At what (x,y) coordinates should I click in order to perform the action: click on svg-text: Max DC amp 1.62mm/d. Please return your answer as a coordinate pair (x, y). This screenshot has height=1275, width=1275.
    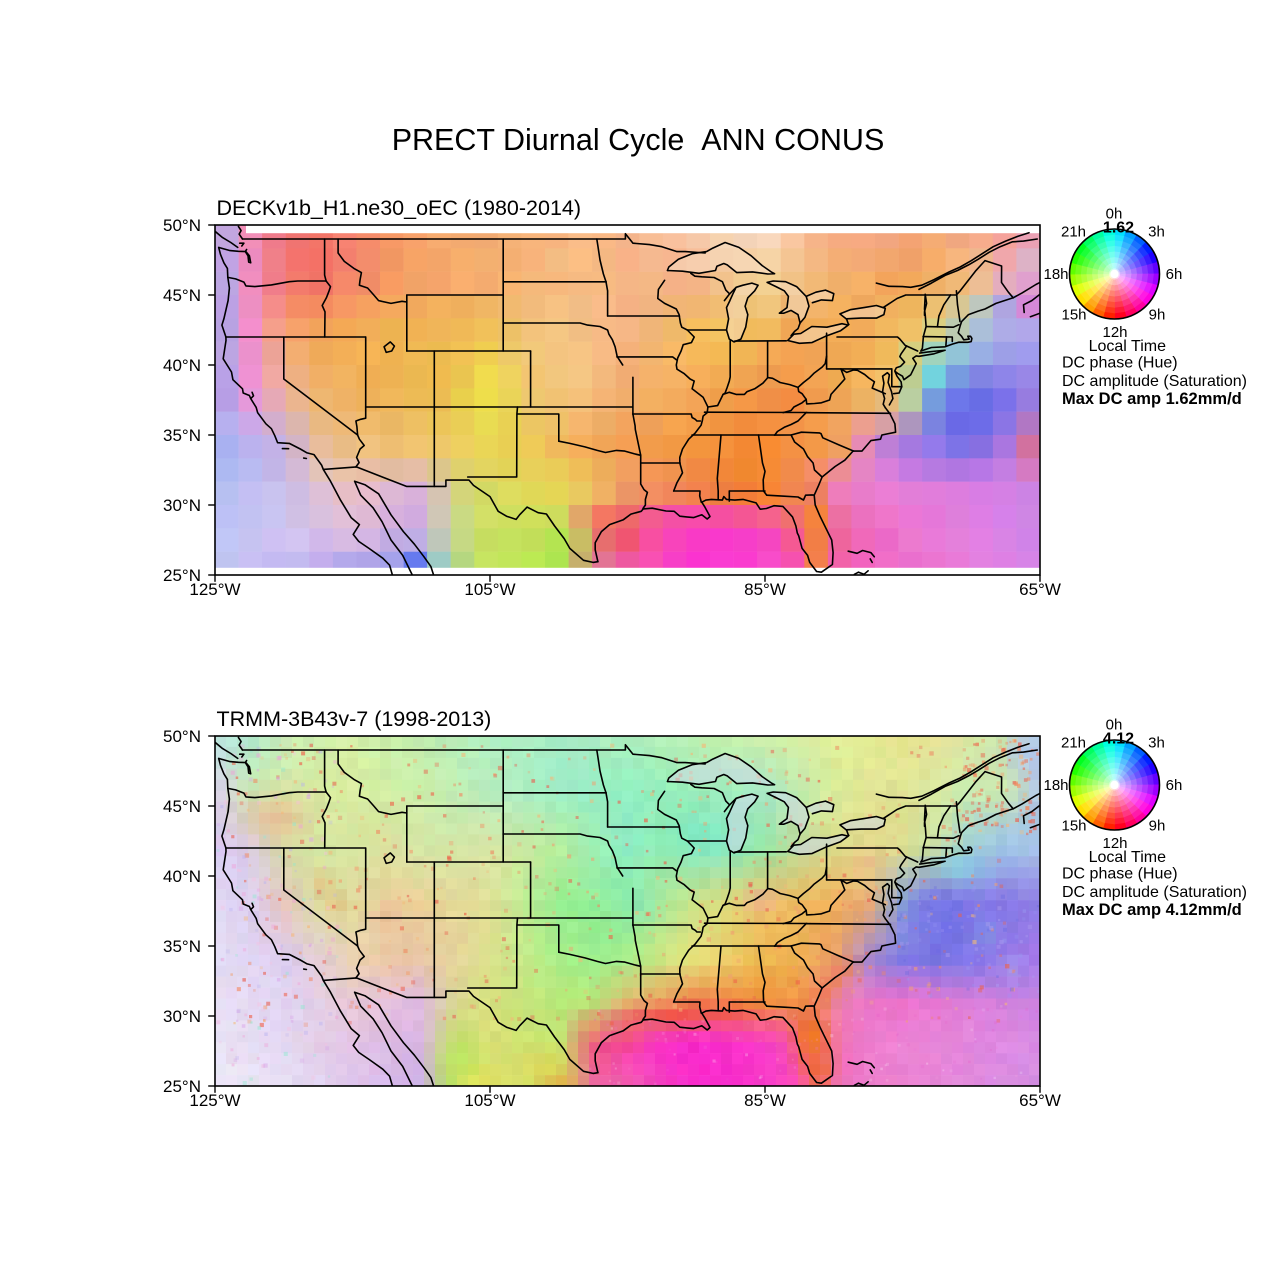
    Looking at the image, I should click on (1152, 399).